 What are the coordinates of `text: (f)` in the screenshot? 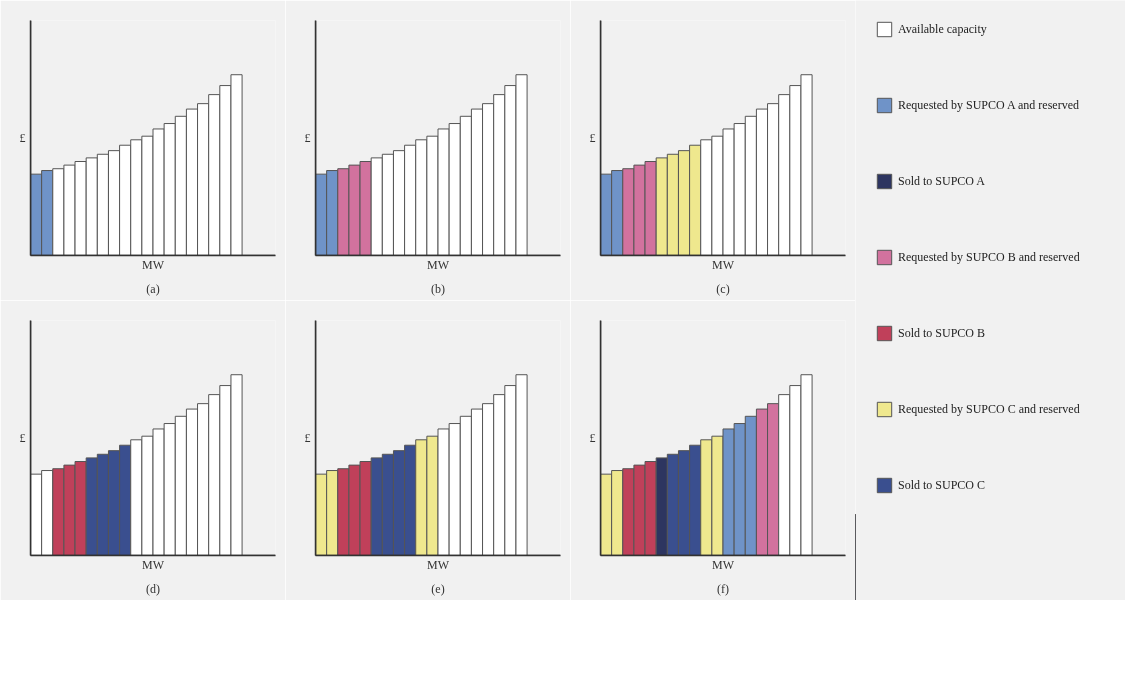 It's located at (723, 588).